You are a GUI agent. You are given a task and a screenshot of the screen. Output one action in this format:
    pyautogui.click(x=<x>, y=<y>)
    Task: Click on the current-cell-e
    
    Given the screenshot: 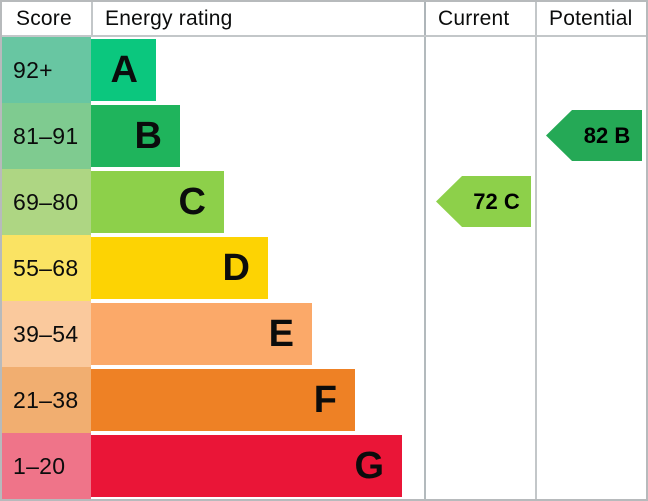 What is the action you would take?
    pyautogui.click(x=479, y=334)
    